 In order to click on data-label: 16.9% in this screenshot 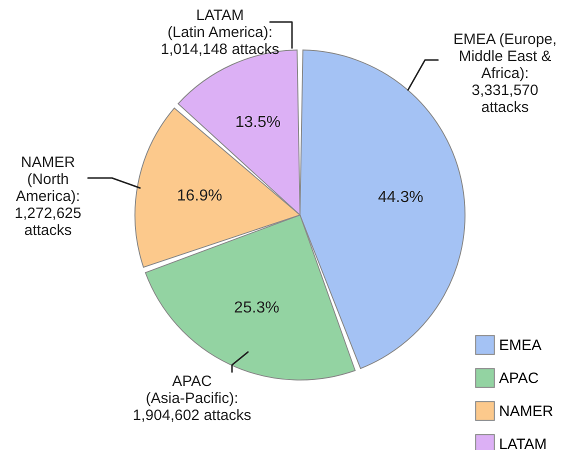, I will do `click(199, 196)`.